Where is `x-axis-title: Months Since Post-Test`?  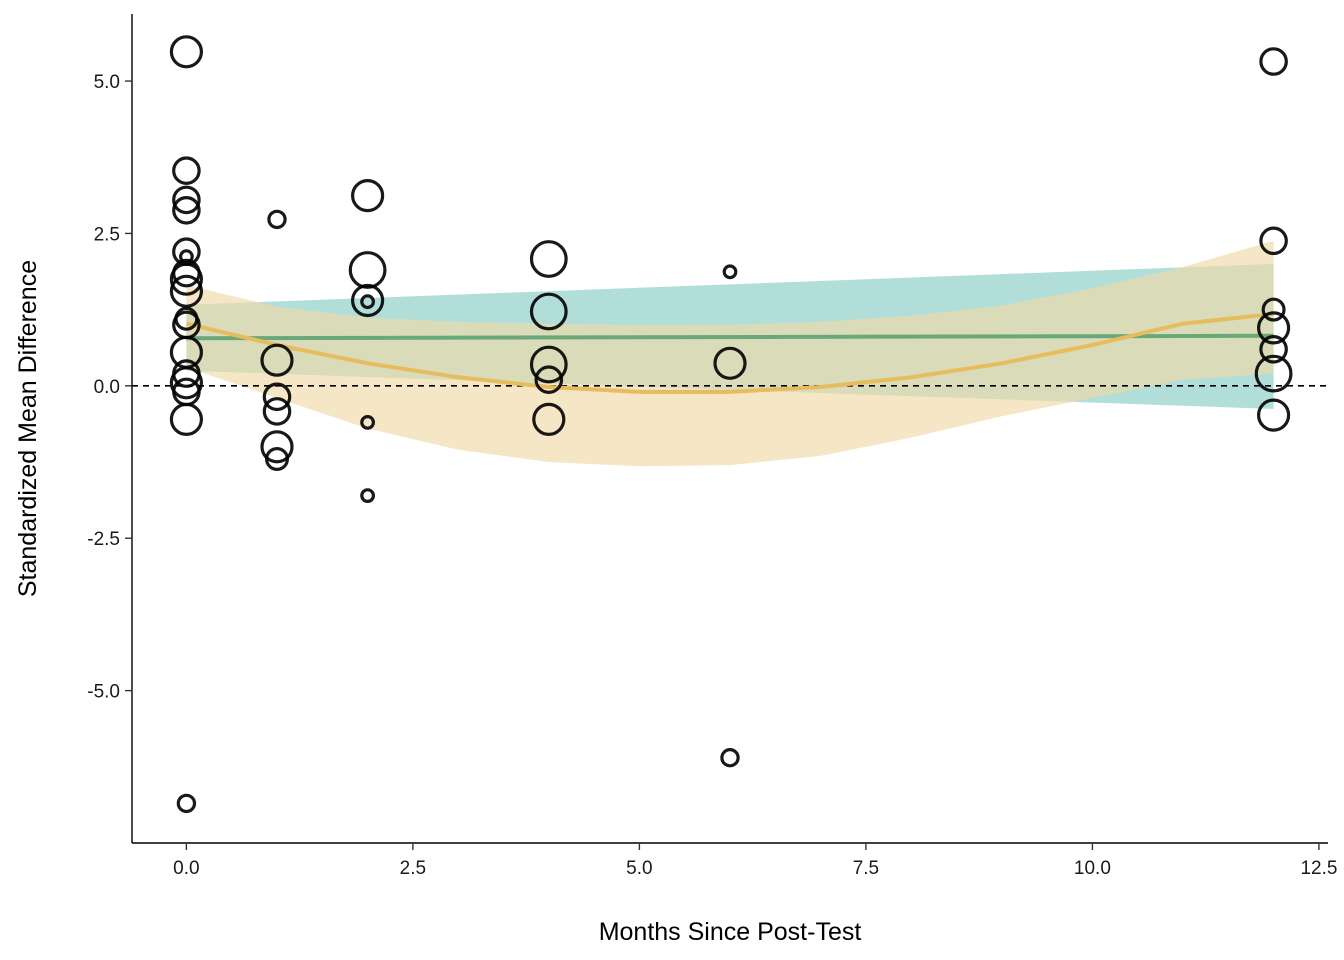 x-axis-title: Months Since Post-Test is located at coordinates (730, 932).